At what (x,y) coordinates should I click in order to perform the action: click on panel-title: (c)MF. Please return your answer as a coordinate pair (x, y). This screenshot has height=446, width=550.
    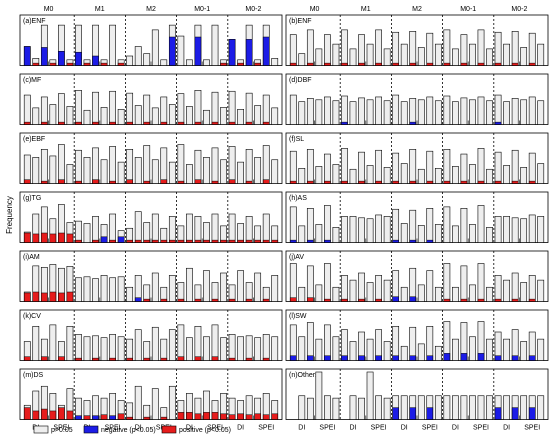
    Looking at the image, I should click on (32, 80).